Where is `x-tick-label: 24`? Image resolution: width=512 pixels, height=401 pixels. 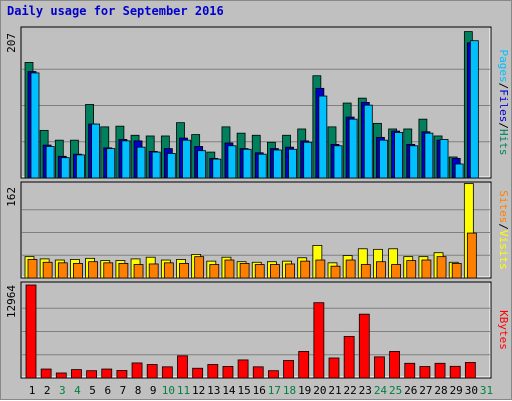 x-tick-label: 24 is located at coordinates (381, 390).